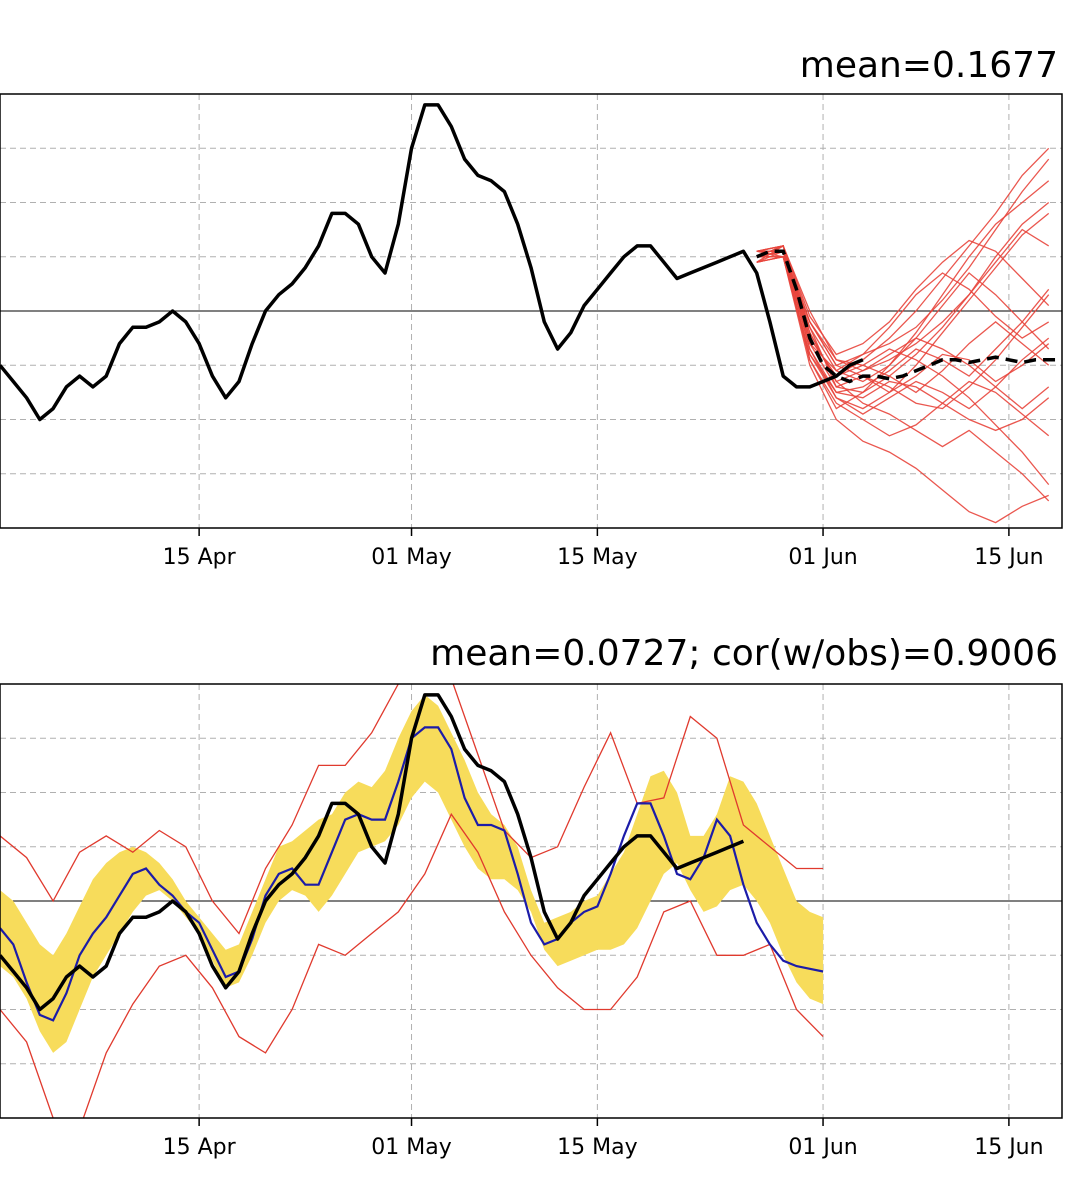 This screenshot has width=1080, height=1193. What do you see at coordinates (929, 65) in the screenshot?
I see `top-chart-title: mean=0.1677` at bounding box center [929, 65].